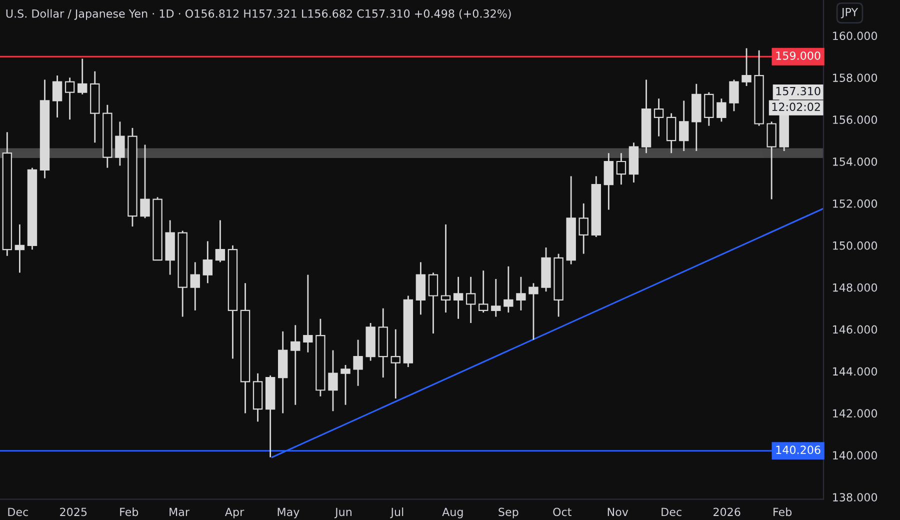 The image size is (900, 520). What do you see at coordinates (855, 36) in the screenshot?
I see `y-tick-label: 160.000` at bounding box center [855, 36].